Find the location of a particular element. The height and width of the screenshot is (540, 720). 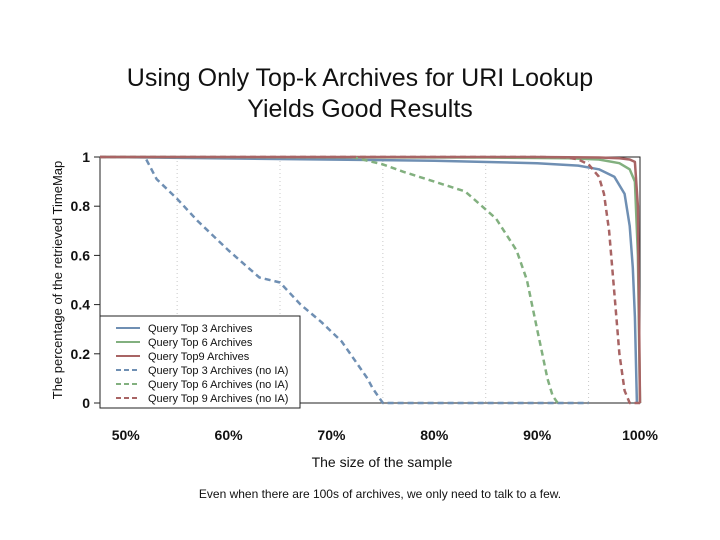

y-tick-label: 0 is located at coordinates (86, 403).